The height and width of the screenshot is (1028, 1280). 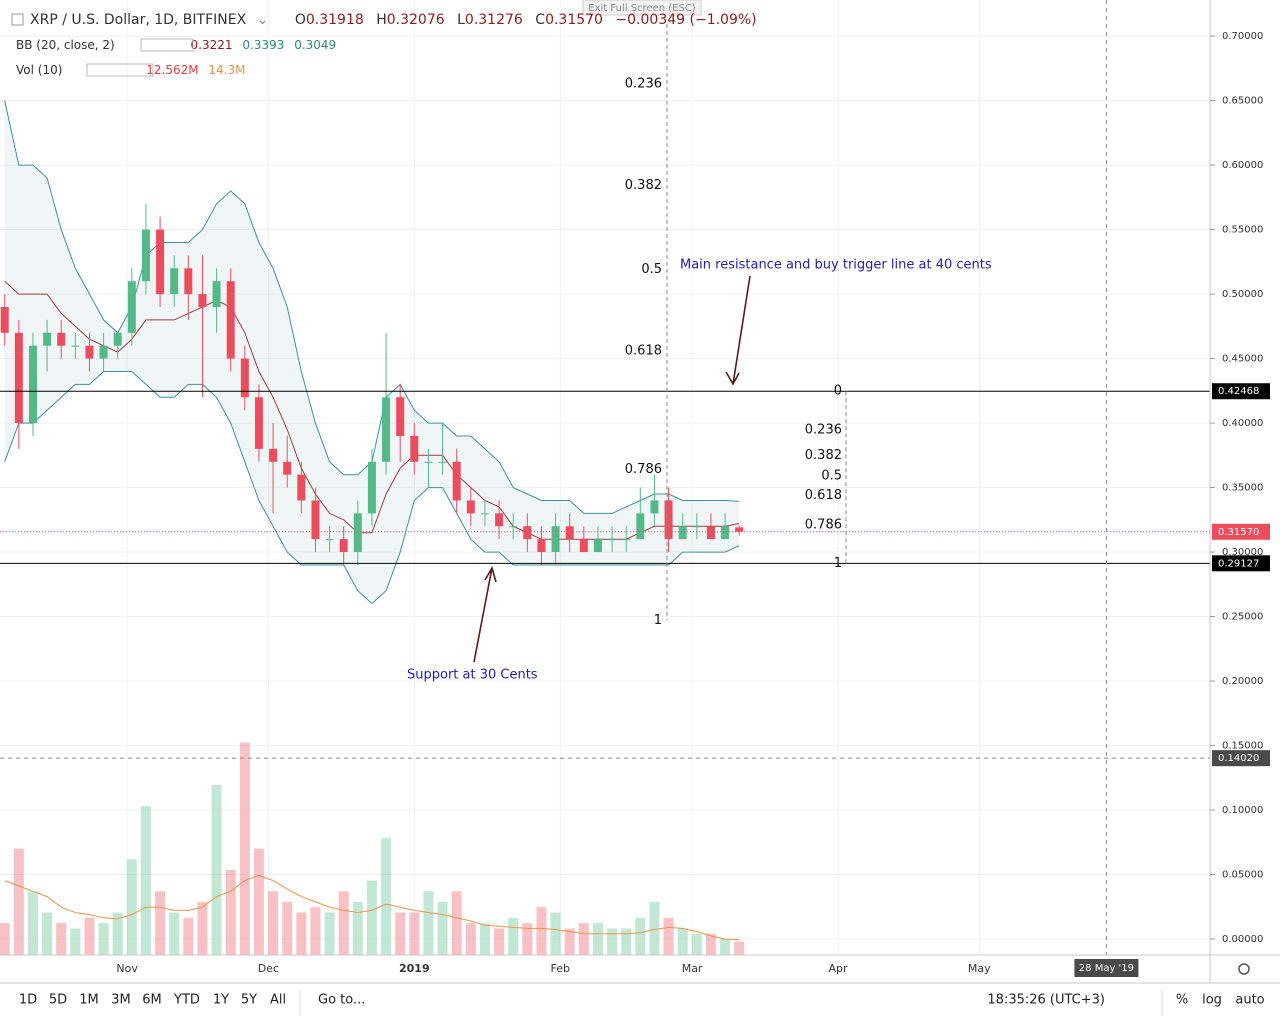 What do you see at coordinates (1242, 552) in the screenshot?
I see `y-tick-label: 0.30000` at bounding box center [1242, 552].